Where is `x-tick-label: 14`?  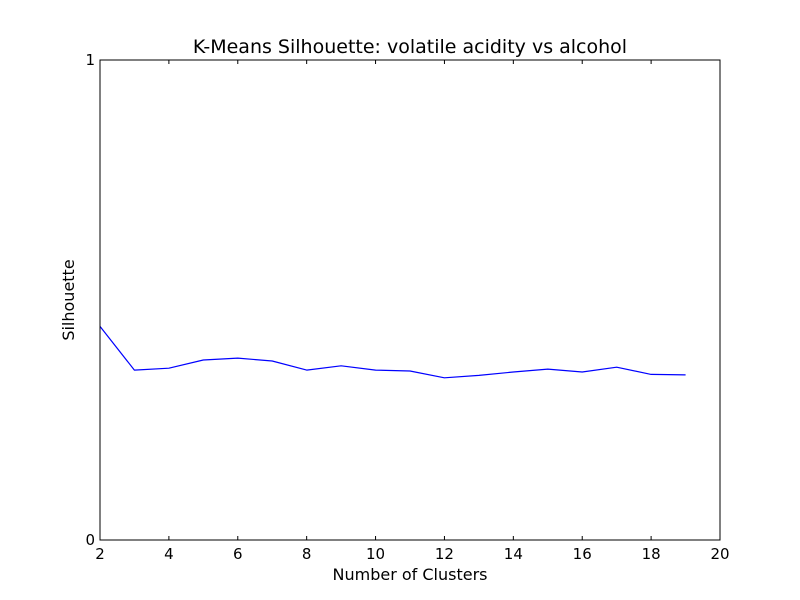
x-tick-label: 14 is located at coordinates (513, 554).